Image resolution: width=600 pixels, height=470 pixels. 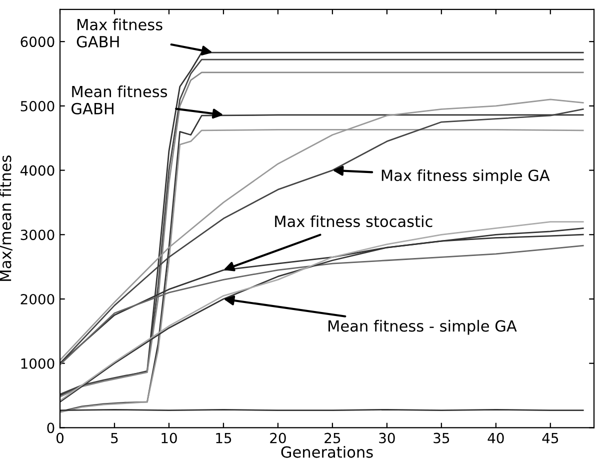 I want to click on y-tick-label: 1000, so click(x=37, y=363).